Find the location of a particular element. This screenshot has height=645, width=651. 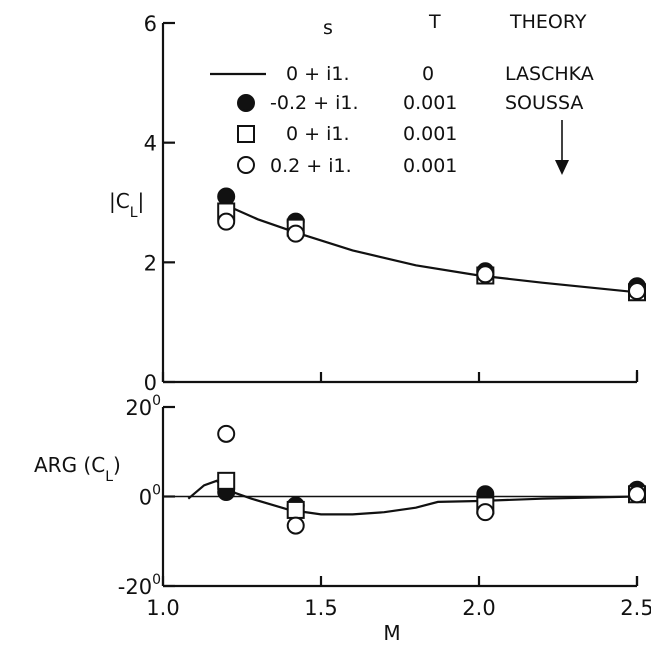

legend-row1-theory: LASCHKA is located at coordinates (549, 74).